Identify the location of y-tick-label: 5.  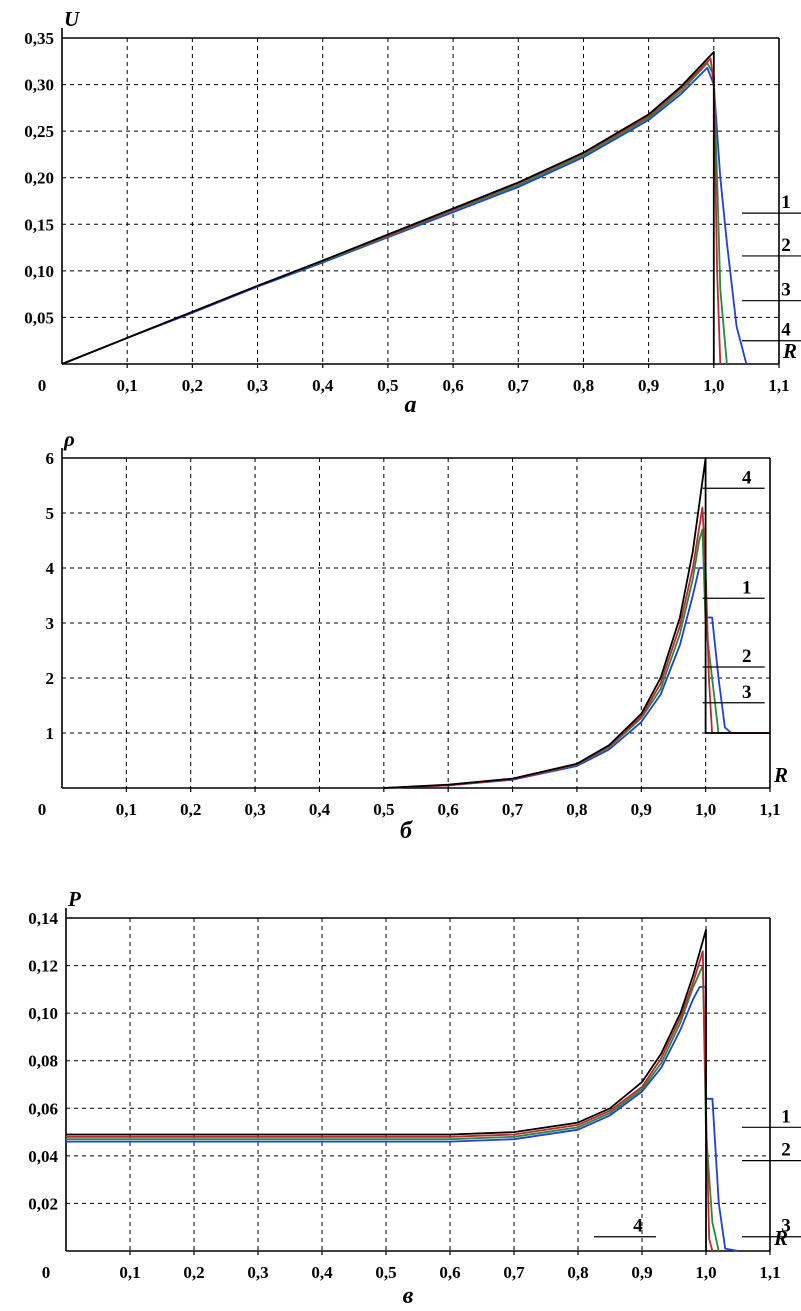
(50, 513).